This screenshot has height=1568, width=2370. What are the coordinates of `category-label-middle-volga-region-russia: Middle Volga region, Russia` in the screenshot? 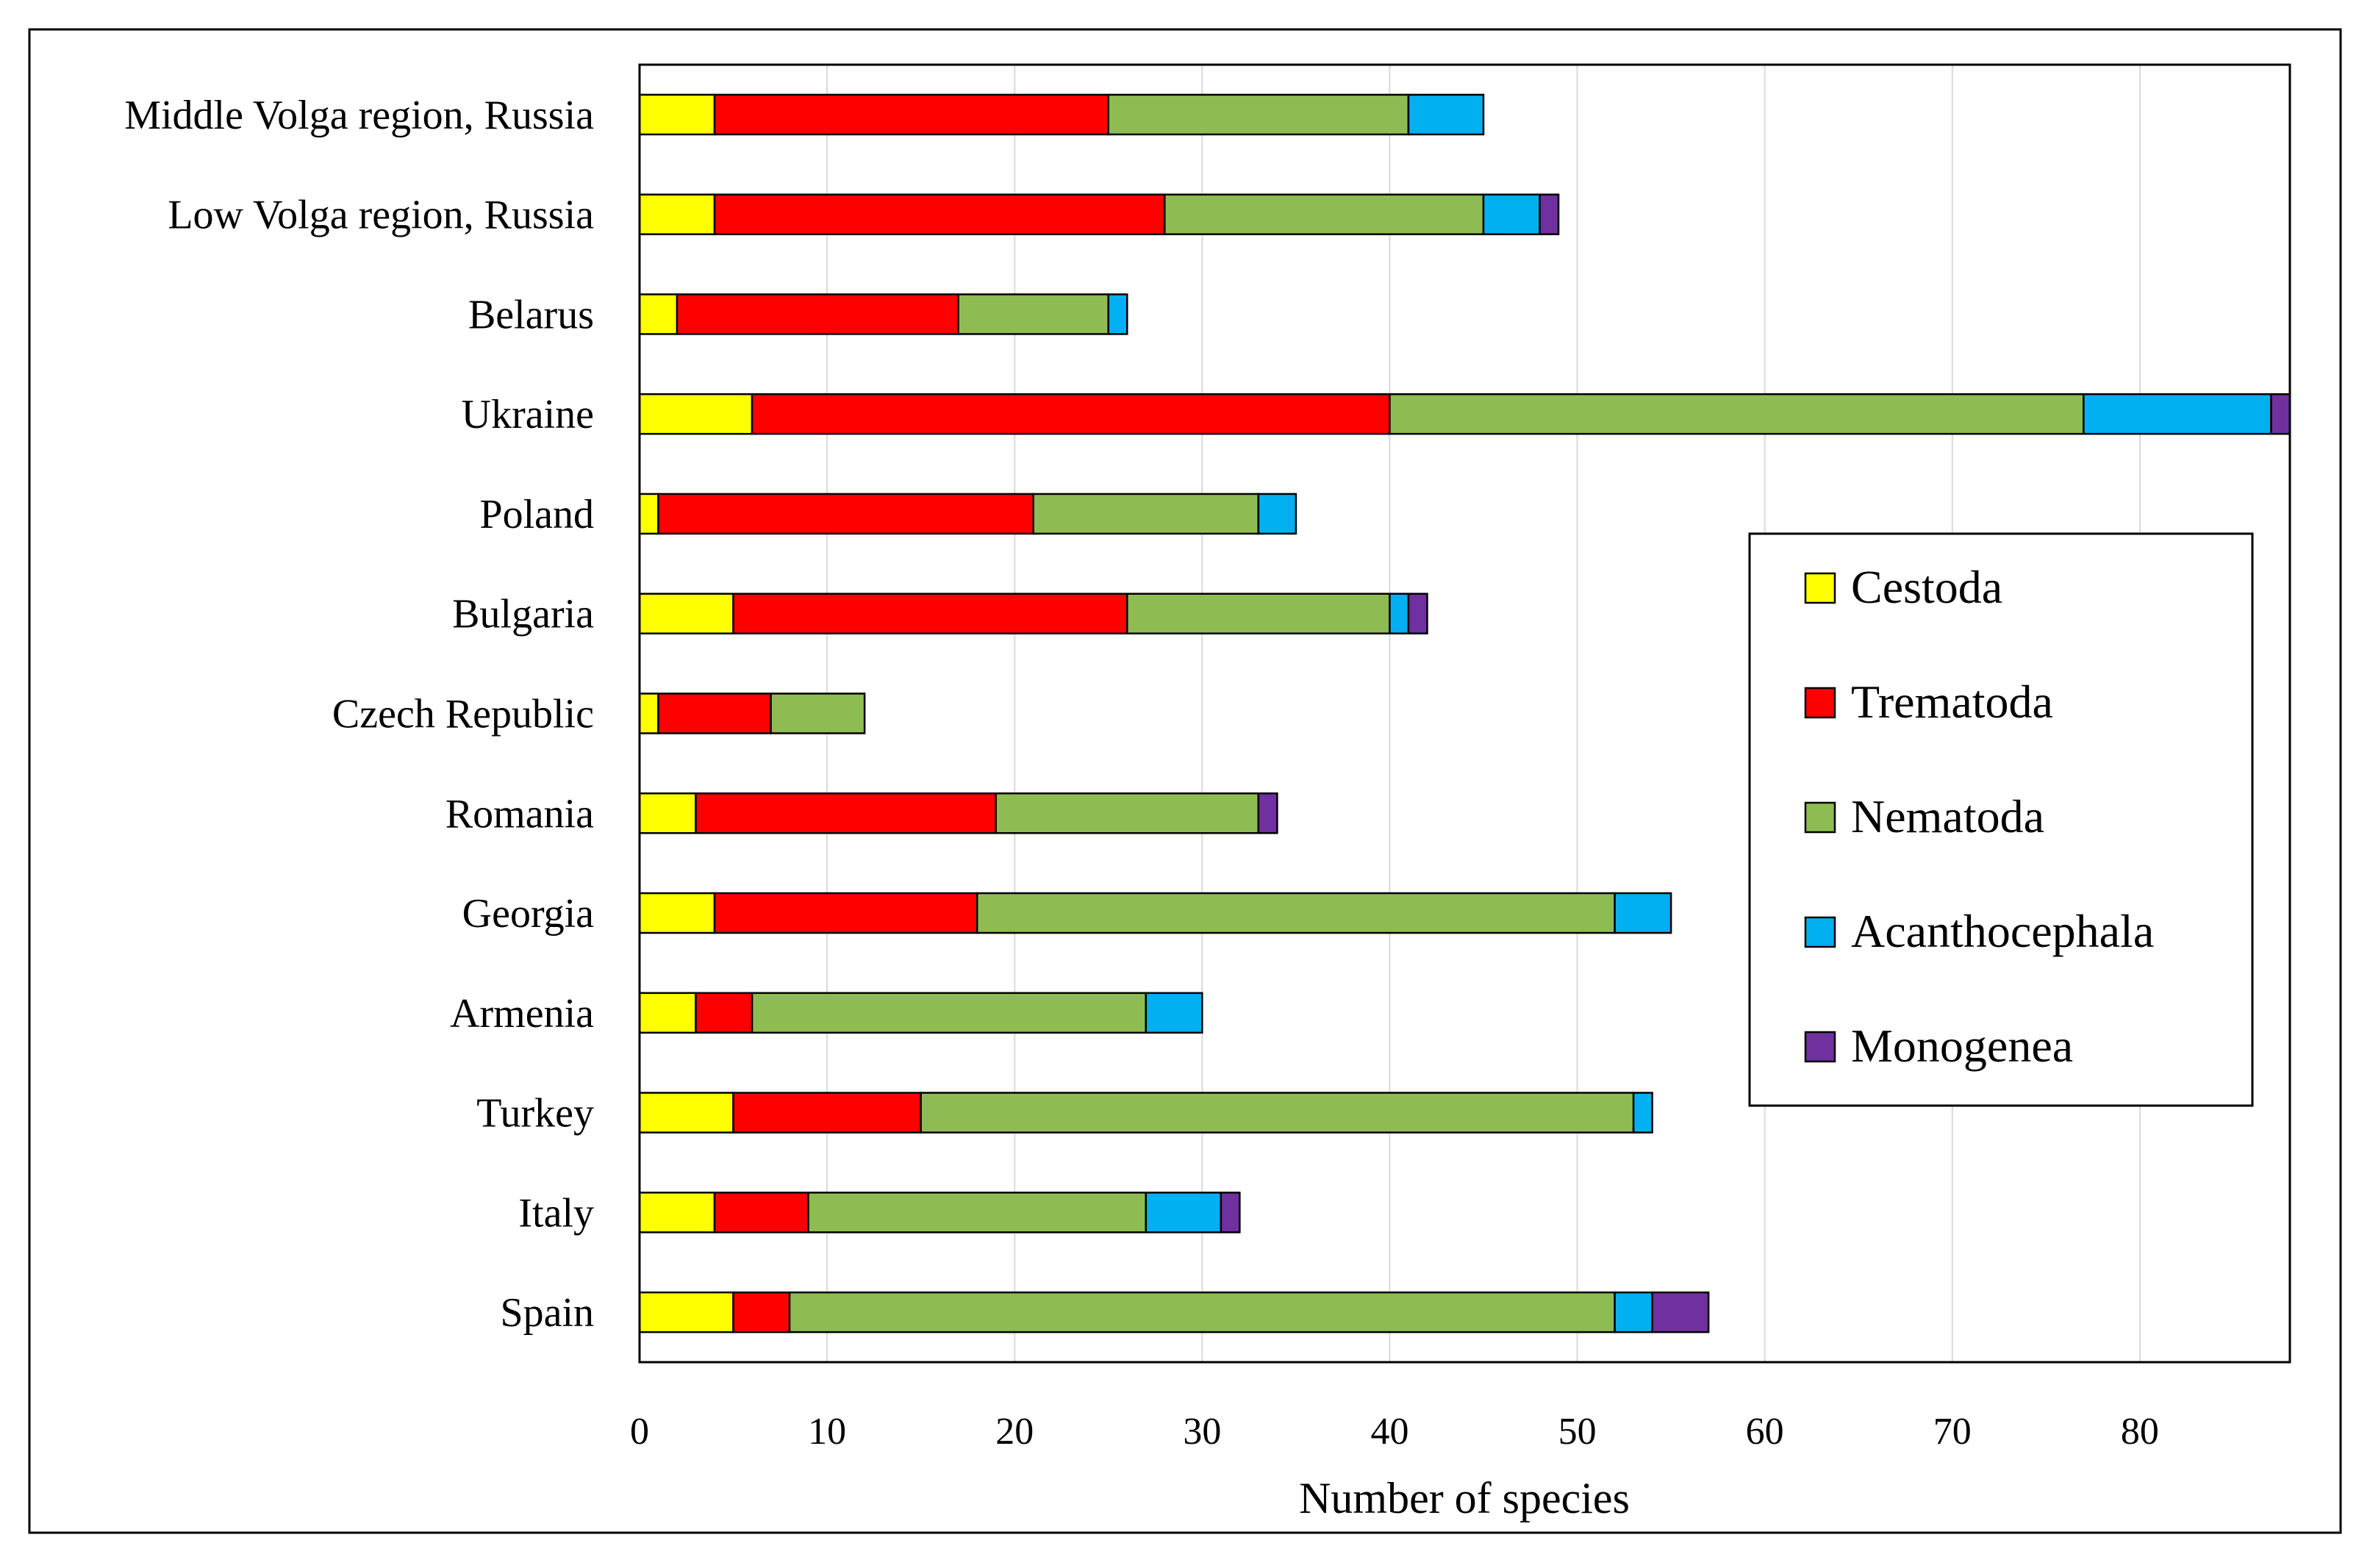 It's located at (359, 115).